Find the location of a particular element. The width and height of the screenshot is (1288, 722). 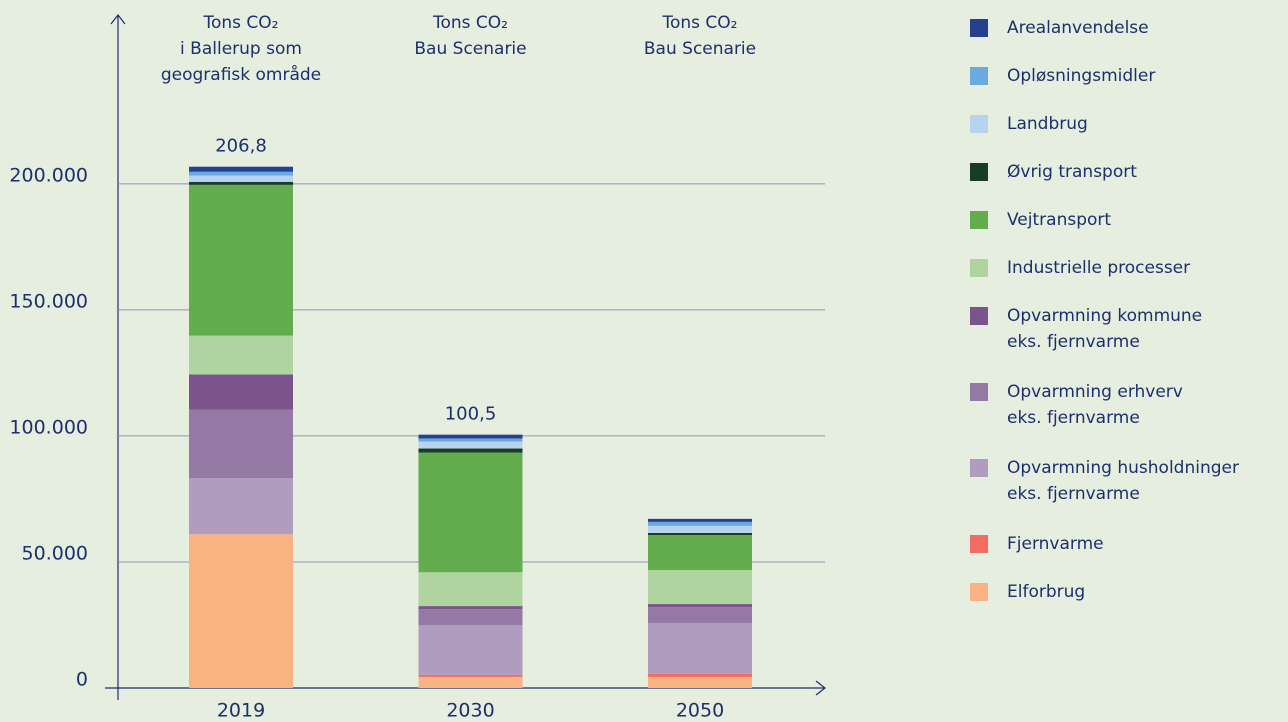

legend-label: Øvrig transport is located at coordinates (1072, 172).